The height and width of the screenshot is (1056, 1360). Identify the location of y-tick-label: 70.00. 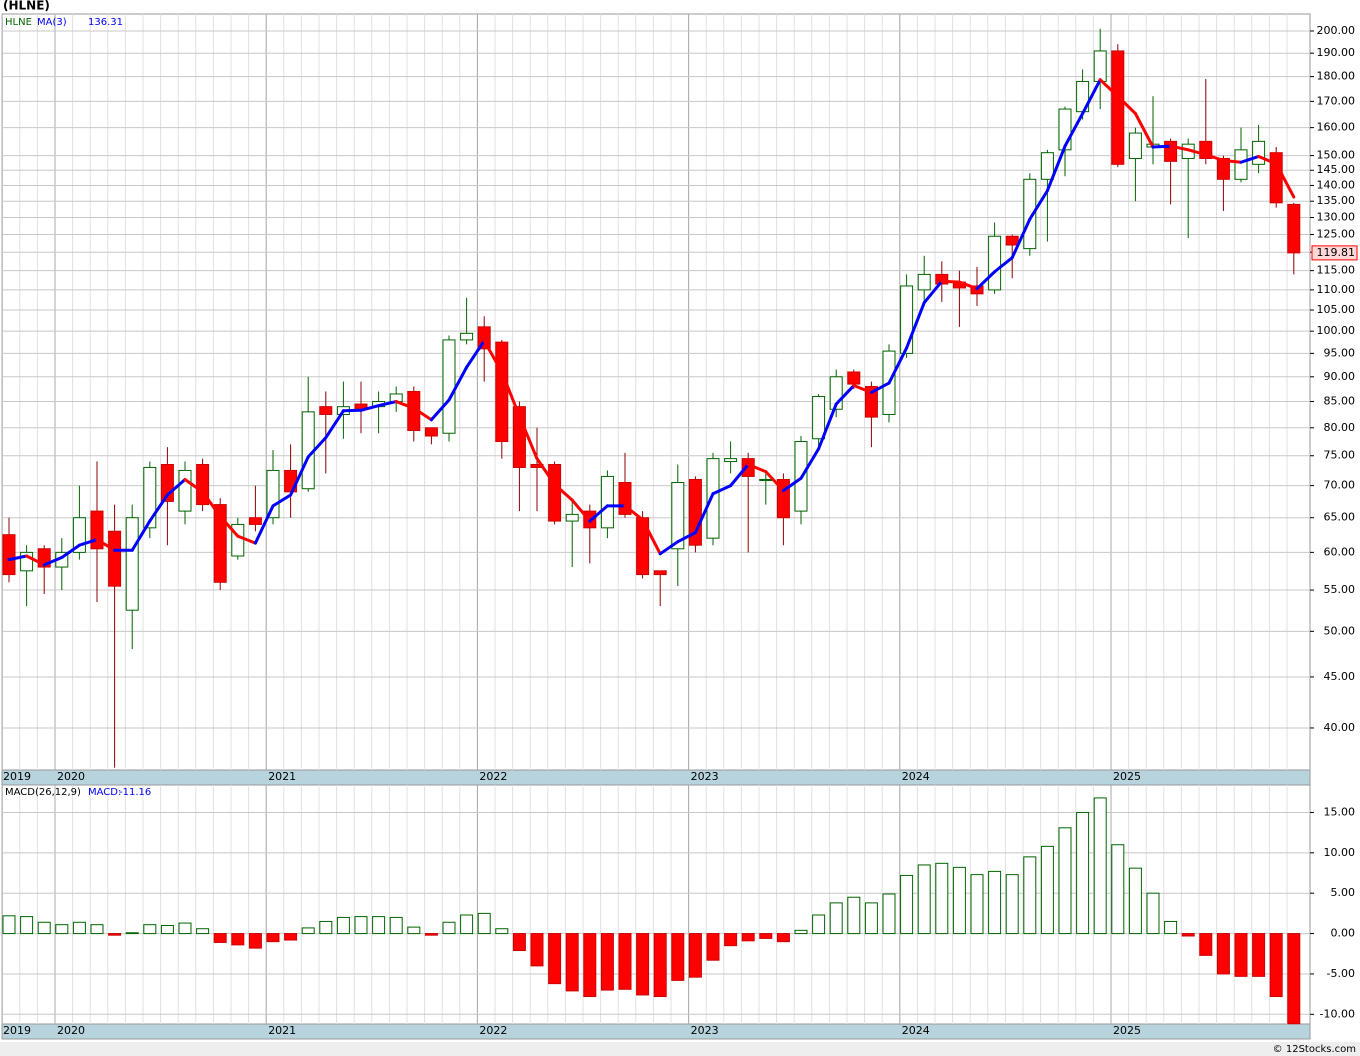
(1340, 485).